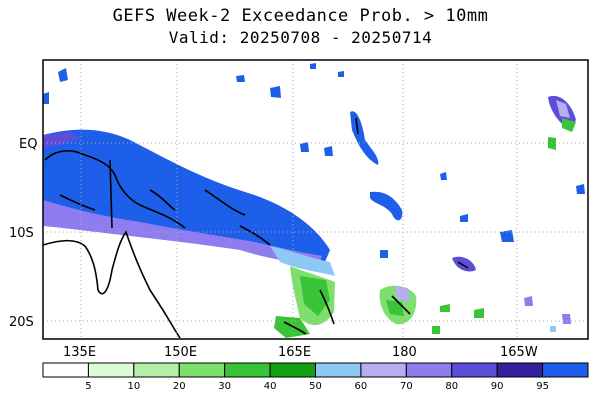  I want to click on colorbar-label: 30, so click(224, 386).